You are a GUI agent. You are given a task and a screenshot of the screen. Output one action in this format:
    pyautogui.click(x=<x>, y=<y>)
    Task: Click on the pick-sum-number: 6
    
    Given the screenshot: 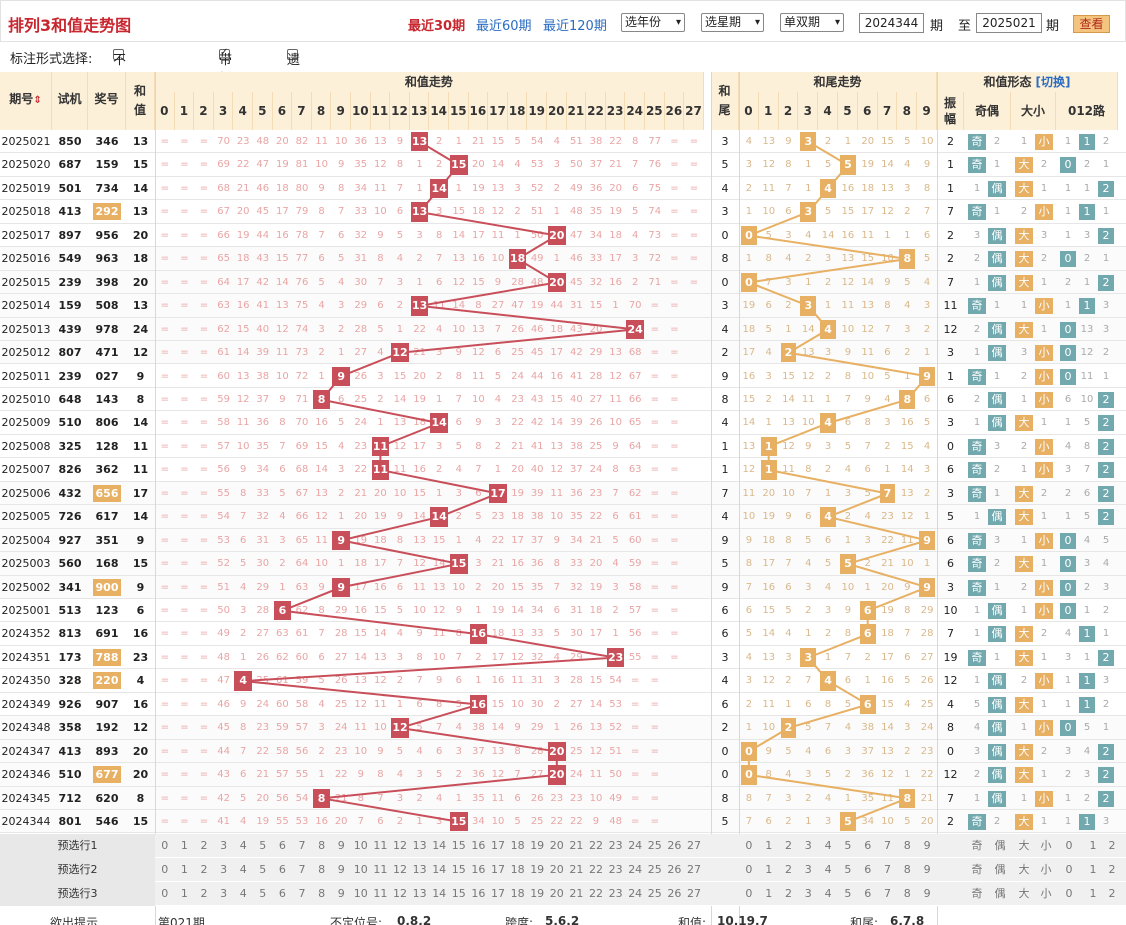 What is the action you would take?
    pyautogui.click(x=282, y=893)
    